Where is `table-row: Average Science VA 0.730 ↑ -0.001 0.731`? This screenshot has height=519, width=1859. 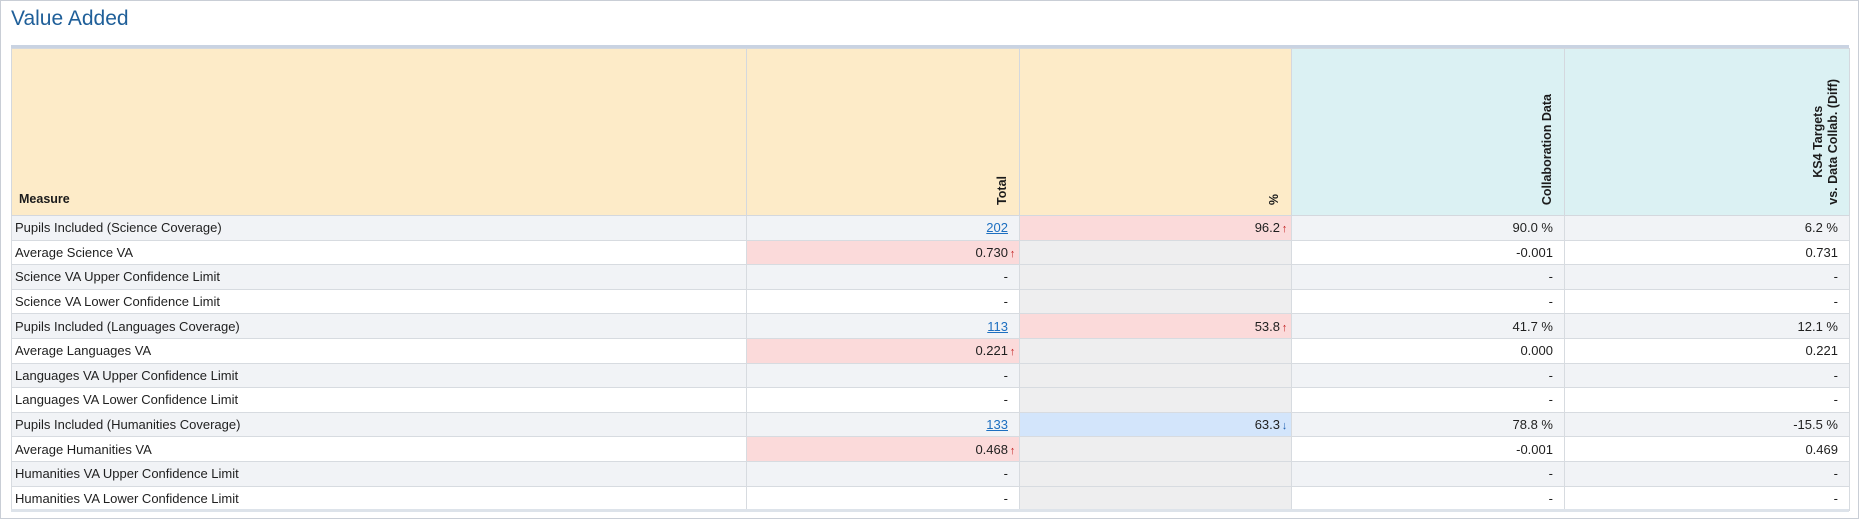
table-row: Average Science VA 0.730 ↑ -0.001 0.731 is located at coordinates (930, 252).